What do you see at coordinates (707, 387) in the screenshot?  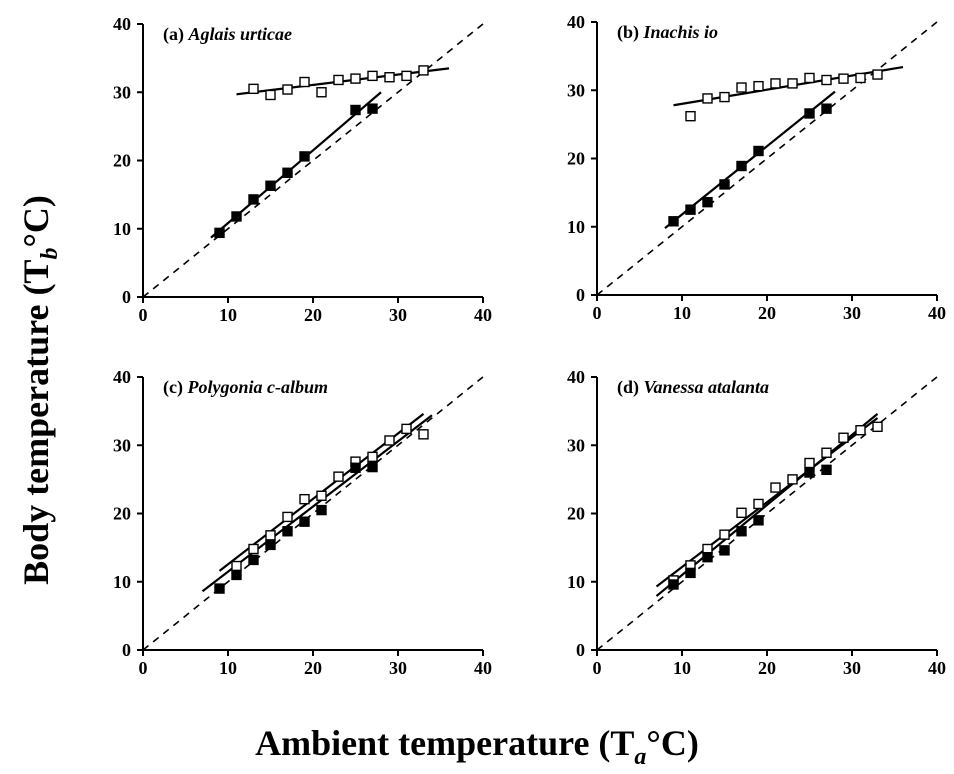 I see `species-name: Vanessa atalanta` at bounding box center [707, 387].